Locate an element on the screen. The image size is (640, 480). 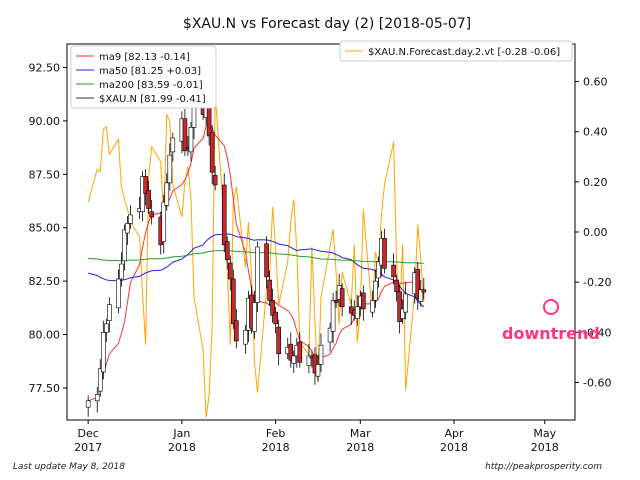
right-tick-label-6: 0.60 is located at coordinates (595, 82).